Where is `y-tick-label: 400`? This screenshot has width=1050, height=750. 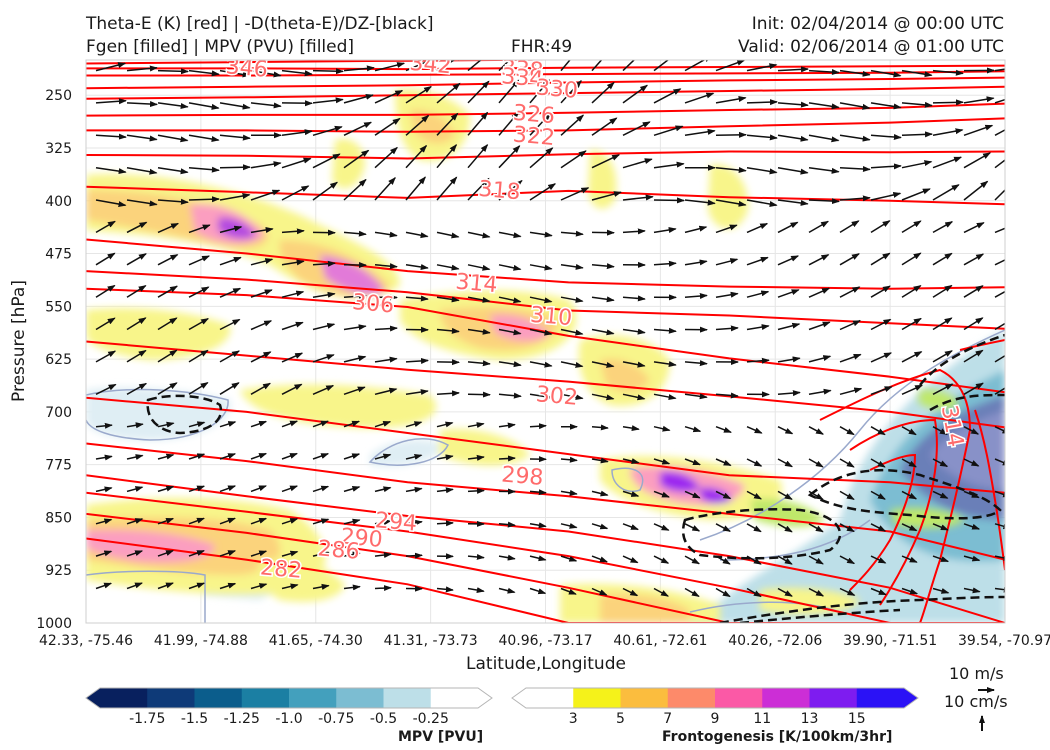
y-tick-label: 400 is located at coordinates (58, 202).